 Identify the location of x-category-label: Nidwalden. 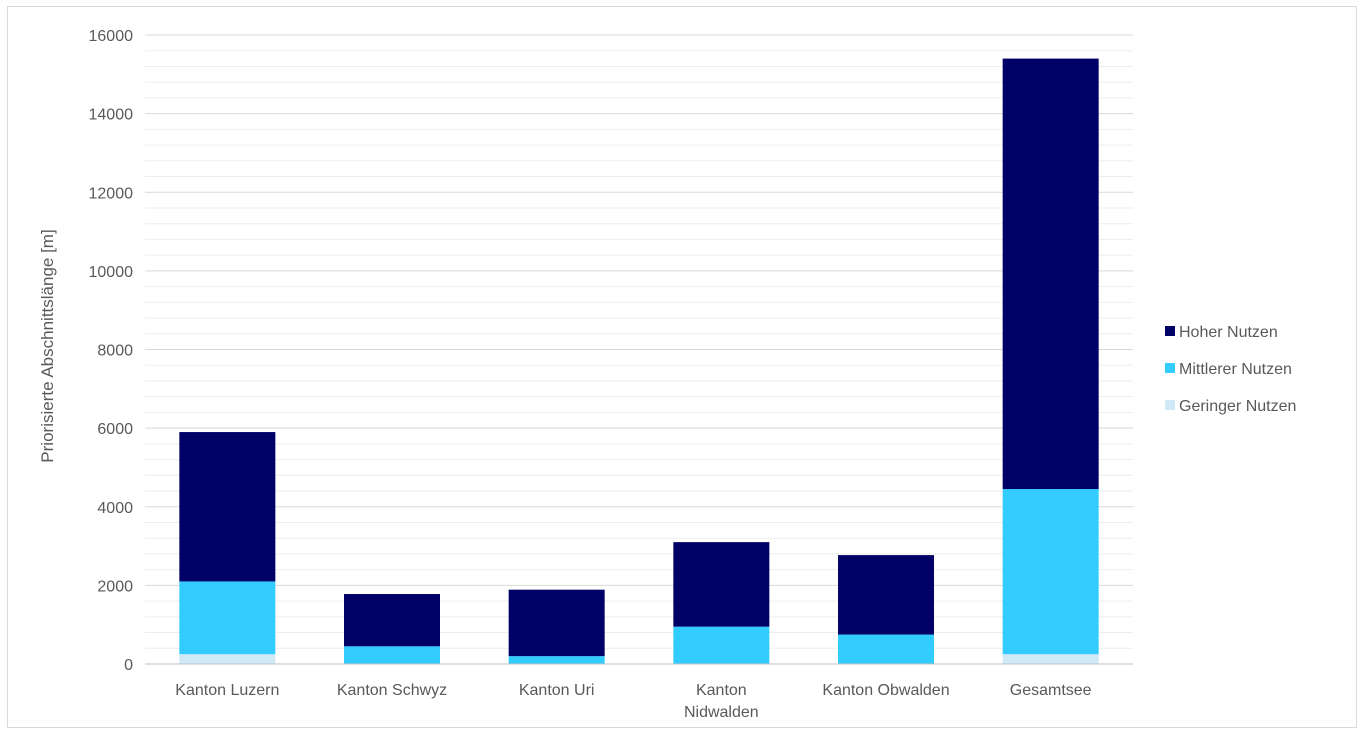
(721, 712).